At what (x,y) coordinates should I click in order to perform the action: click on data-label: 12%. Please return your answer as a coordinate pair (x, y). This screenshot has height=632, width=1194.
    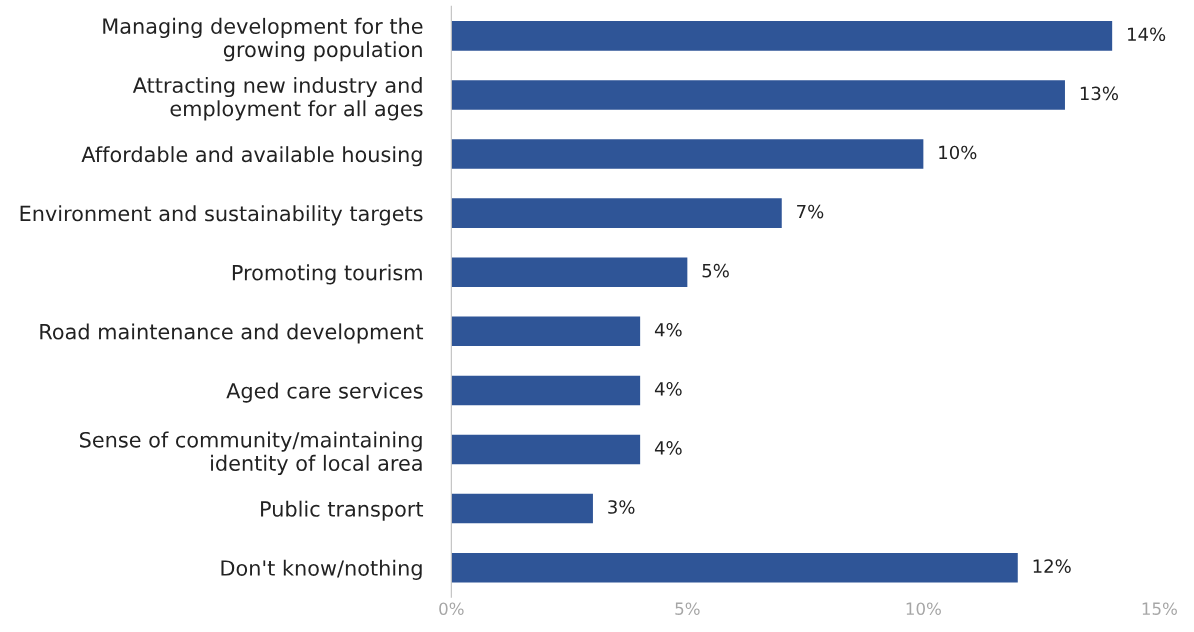
    Looking at the image, I should click on (1052, 566).